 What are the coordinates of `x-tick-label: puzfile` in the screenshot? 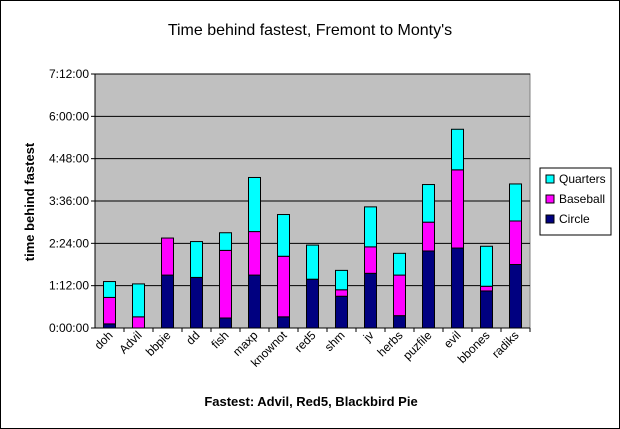 It's located at (417, 345).